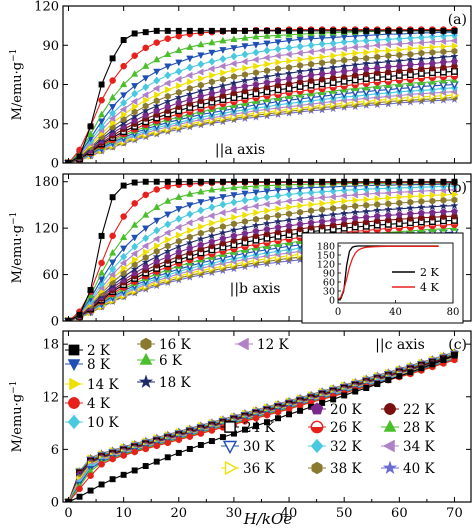  Describe the element at coordinates (419, 410) in the screenshot. I see `legend-label-22-k: 22 K` at that location.